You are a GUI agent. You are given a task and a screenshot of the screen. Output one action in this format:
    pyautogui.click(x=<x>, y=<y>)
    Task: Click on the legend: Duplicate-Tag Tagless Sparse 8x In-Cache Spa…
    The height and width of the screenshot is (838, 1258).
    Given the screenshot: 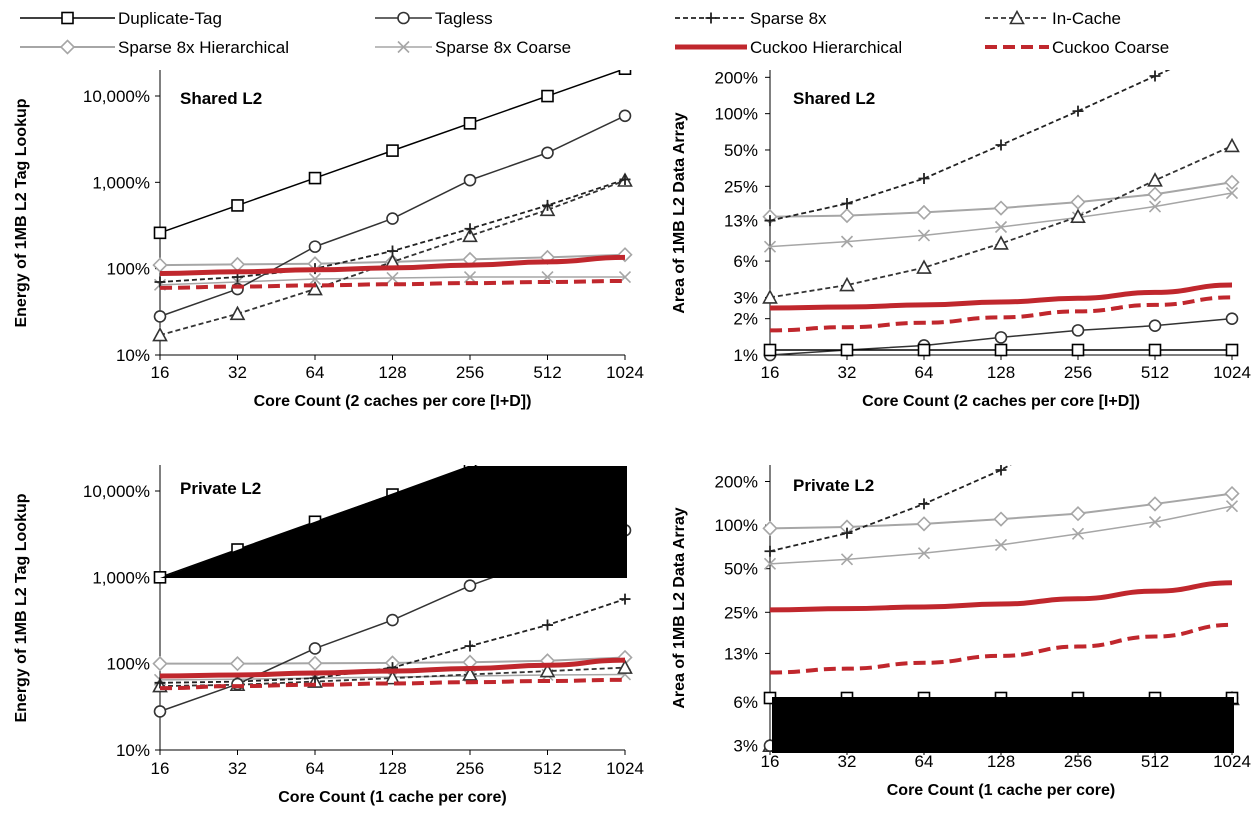 What is the action you would take?
    pyautogui.click(x=594, y=33)
    